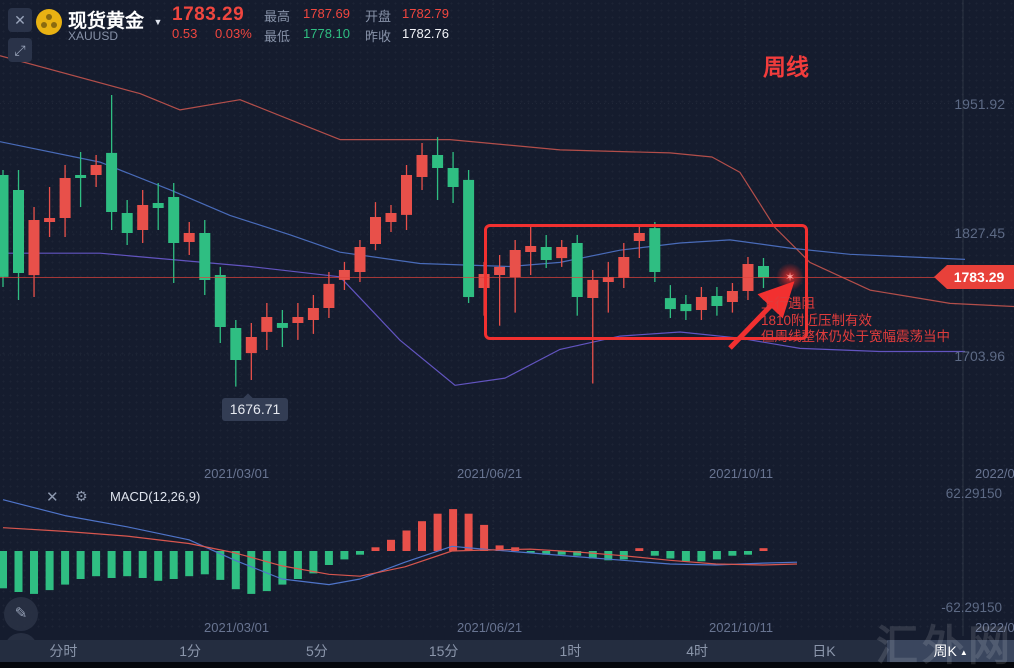 Image resolution: width=1014 pixels, height=668 pixels. What do you see at coordinates (63, 651) in the screenshot?
I see `timeframe-tick: 分时` at bounding box center [63, 651].